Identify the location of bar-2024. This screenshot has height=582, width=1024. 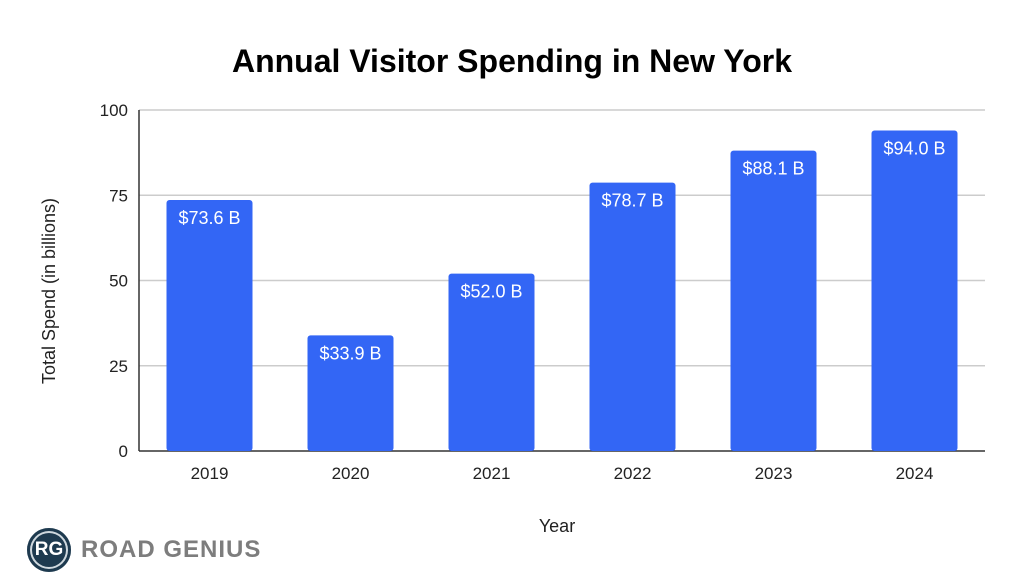
(914, 290).